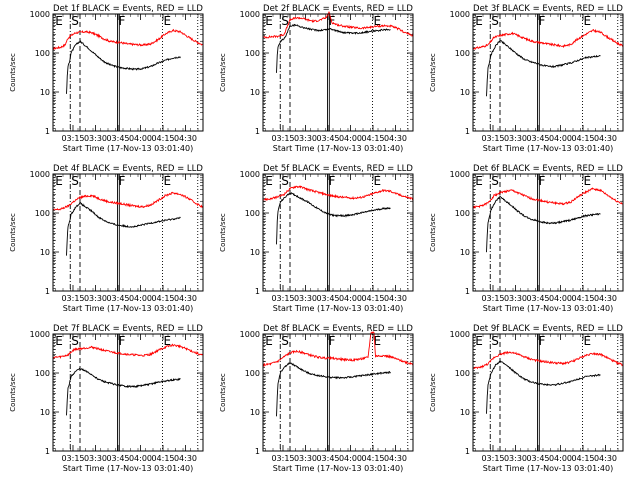 The height and width of the screenshot is (480, 640). I want to click on panel-title: Det 7f BLACK = Events, RED = LLD, so click(128, 329).